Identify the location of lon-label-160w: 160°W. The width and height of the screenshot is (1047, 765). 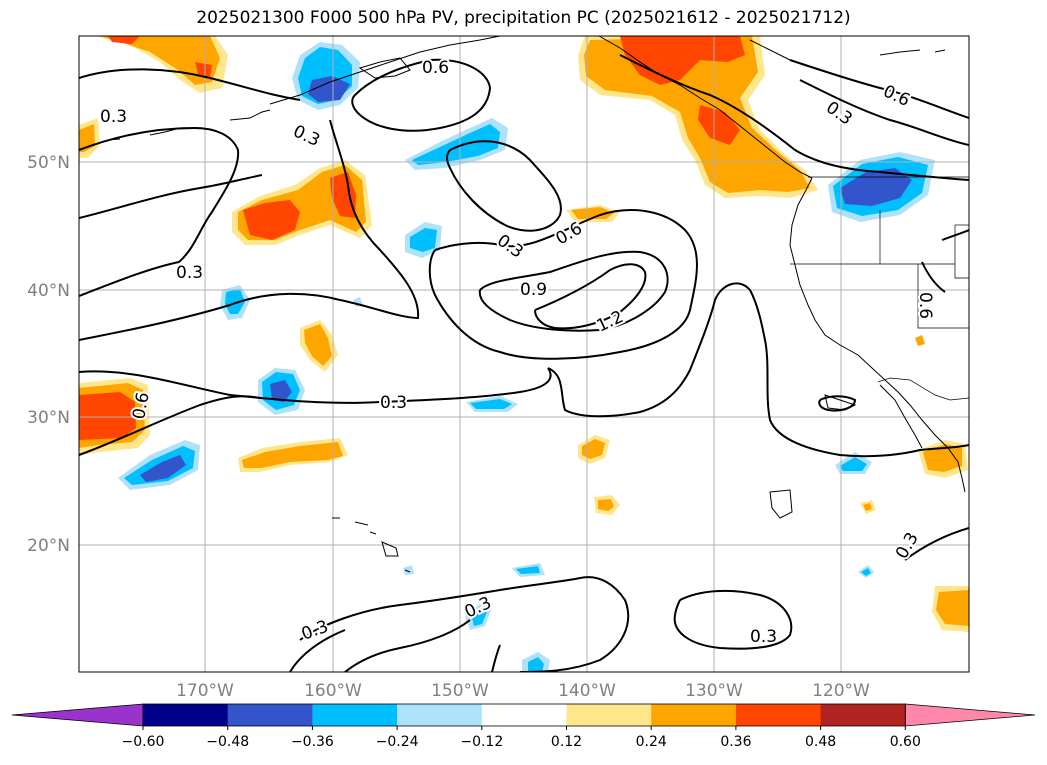
(333, 691).